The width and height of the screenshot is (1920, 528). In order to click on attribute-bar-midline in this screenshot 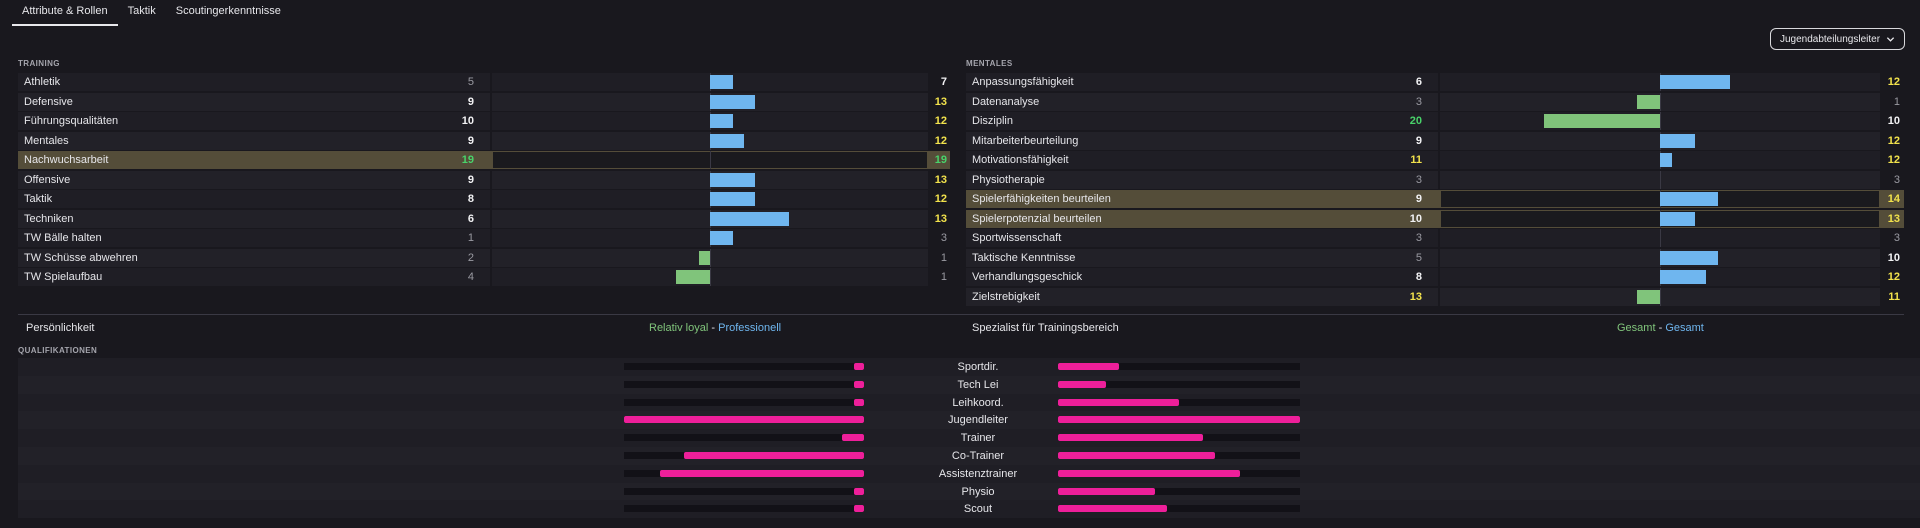, I will do `click(710, 160)`.